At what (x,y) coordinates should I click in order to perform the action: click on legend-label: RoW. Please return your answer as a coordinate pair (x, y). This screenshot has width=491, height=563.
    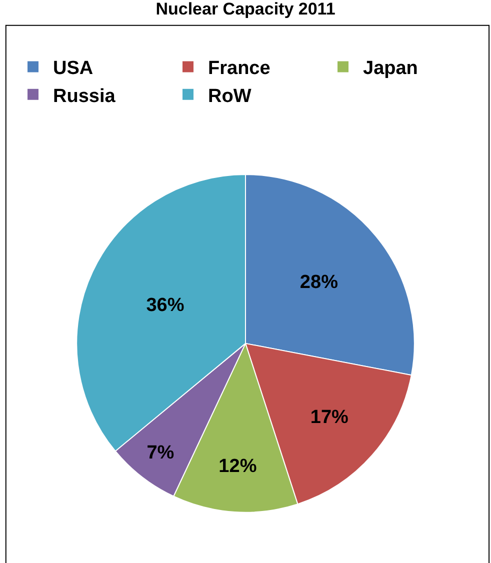
    Looking at the image, I should click on (230, 96).